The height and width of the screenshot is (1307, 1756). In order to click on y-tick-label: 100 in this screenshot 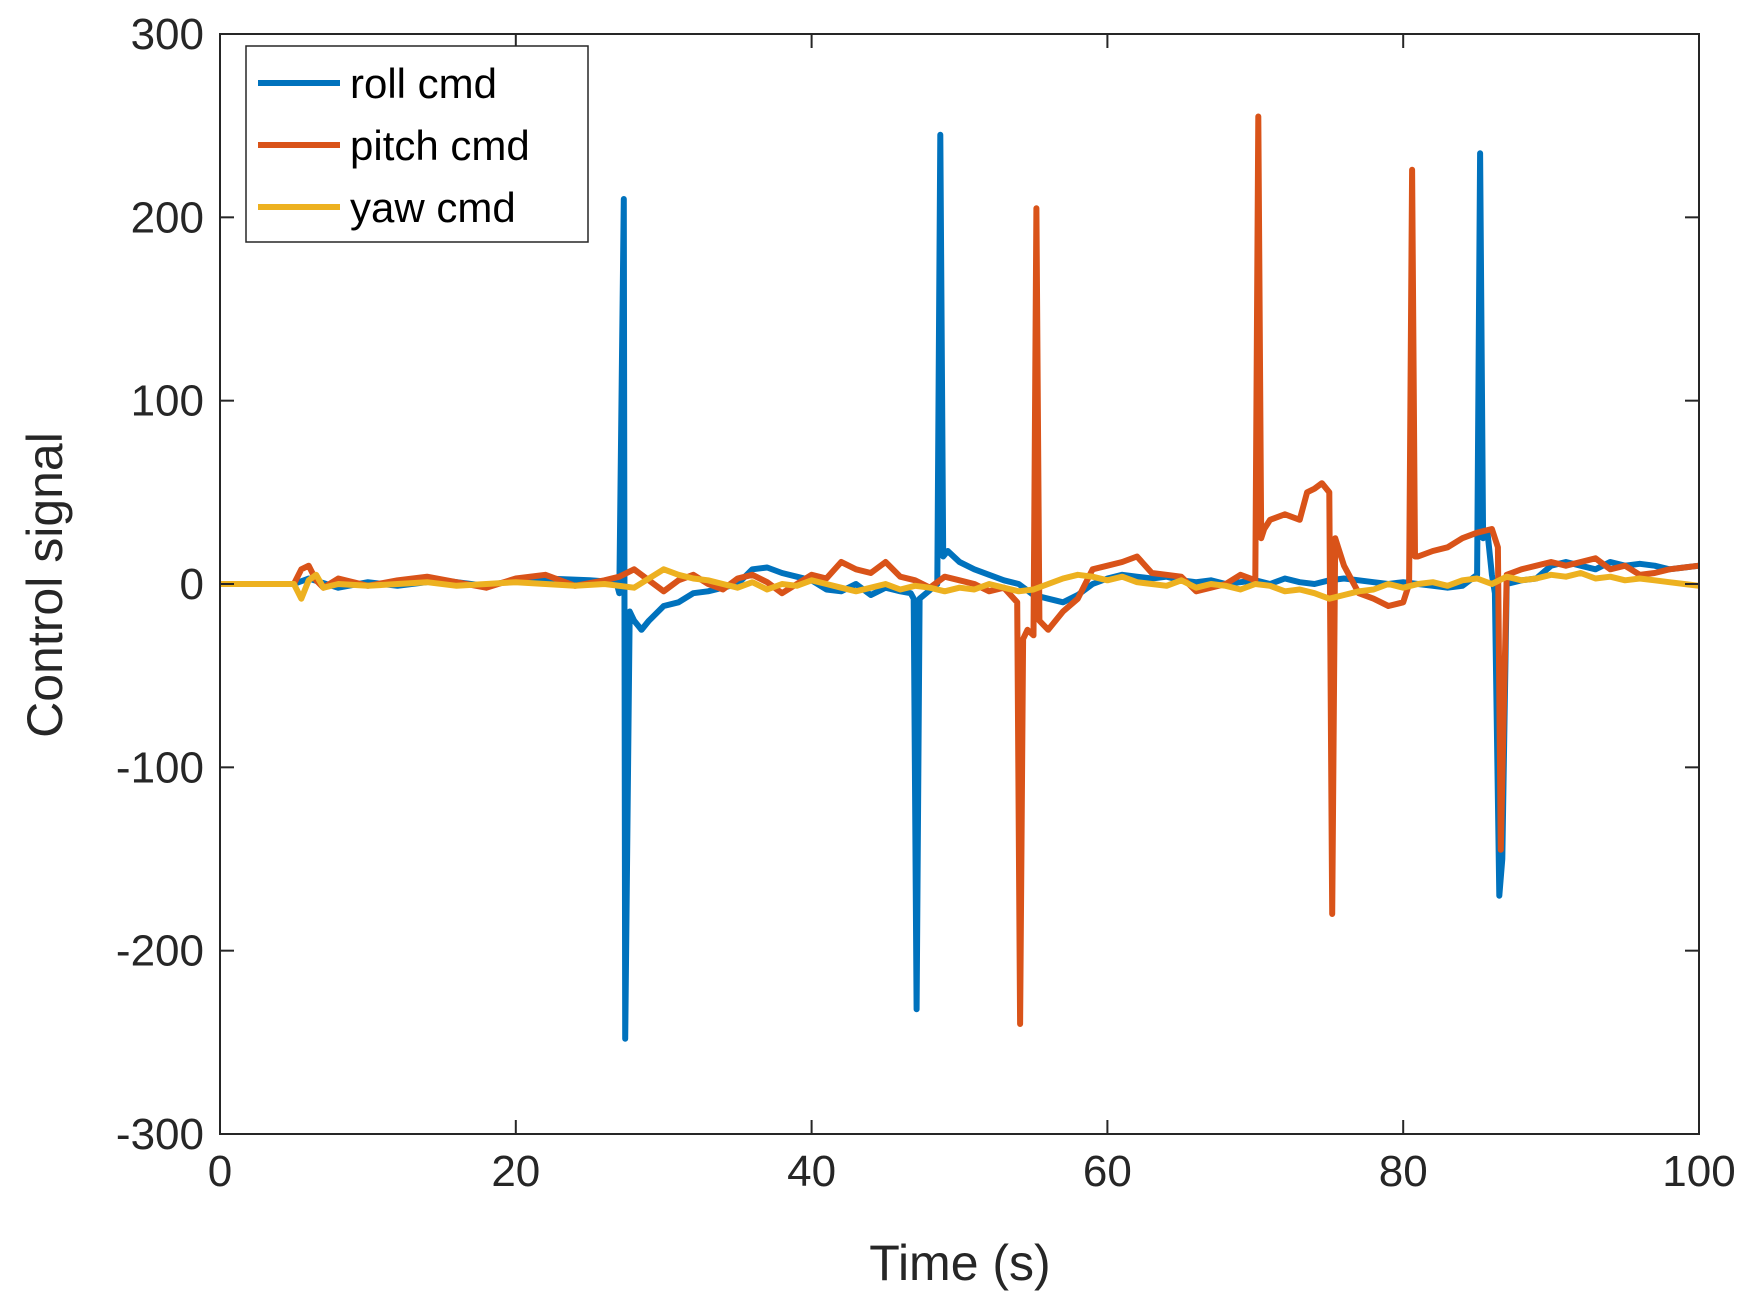, I will do `click(167, 401)`.